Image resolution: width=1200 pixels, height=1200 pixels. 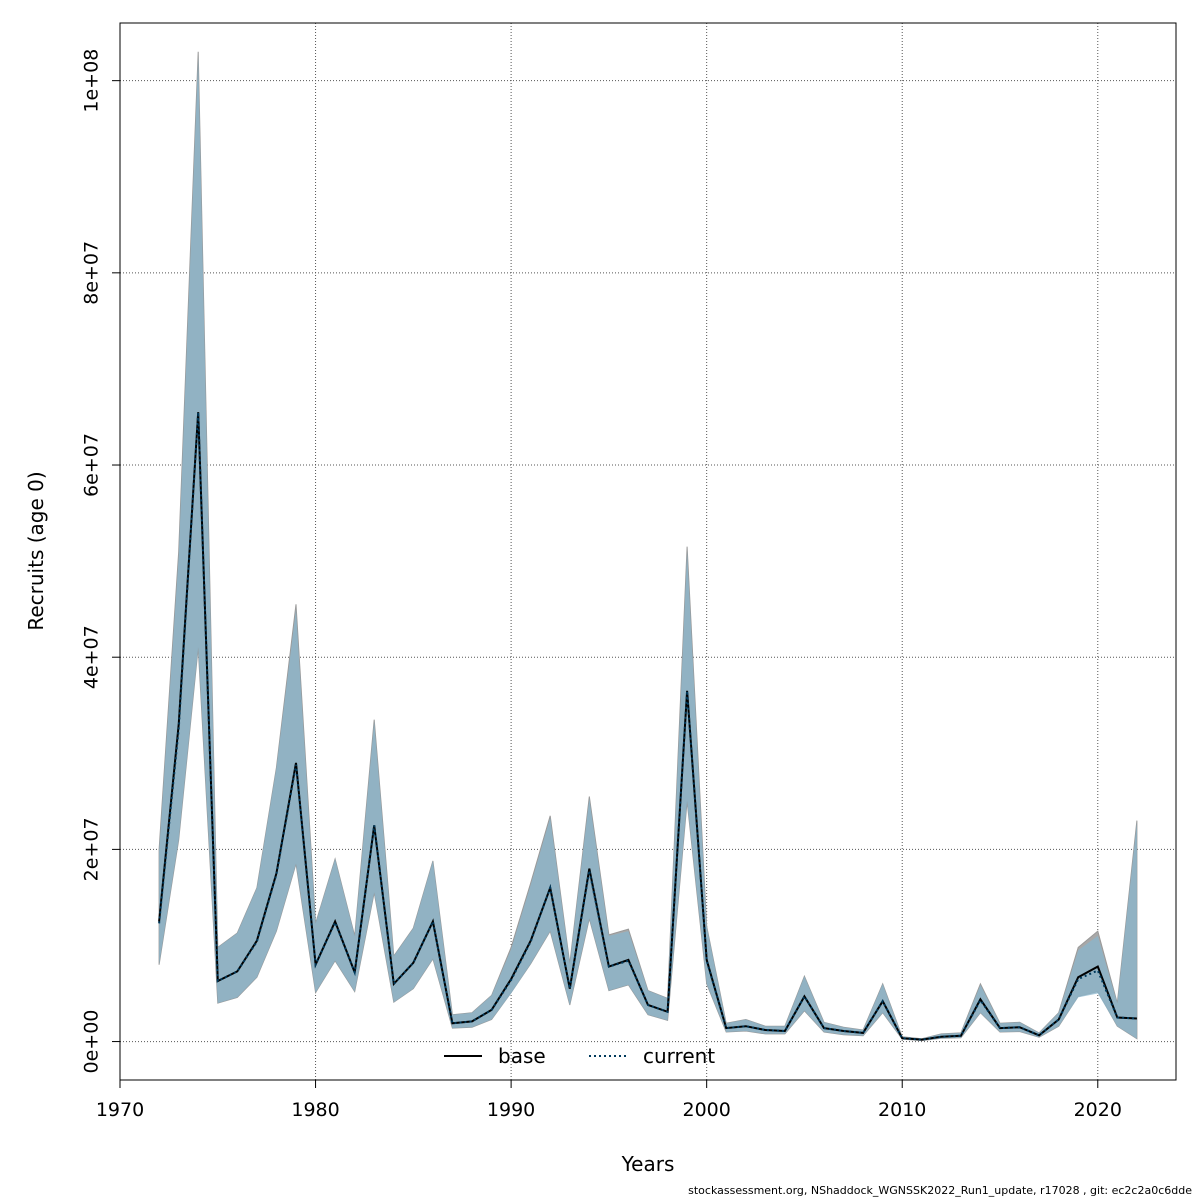 What do you see at coordinates (706, 1110) in the screenshot?
I see `x-tick-label: 2000` at bounding box center [706, 1110].